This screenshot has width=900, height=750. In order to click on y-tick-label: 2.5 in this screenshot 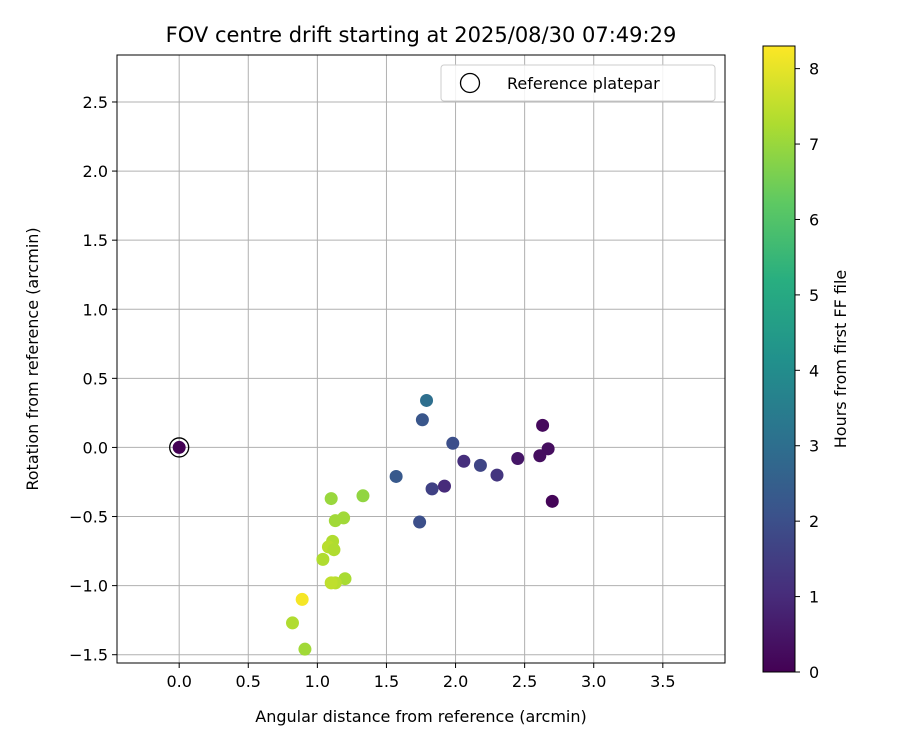, I will do `click(95, 102)`.